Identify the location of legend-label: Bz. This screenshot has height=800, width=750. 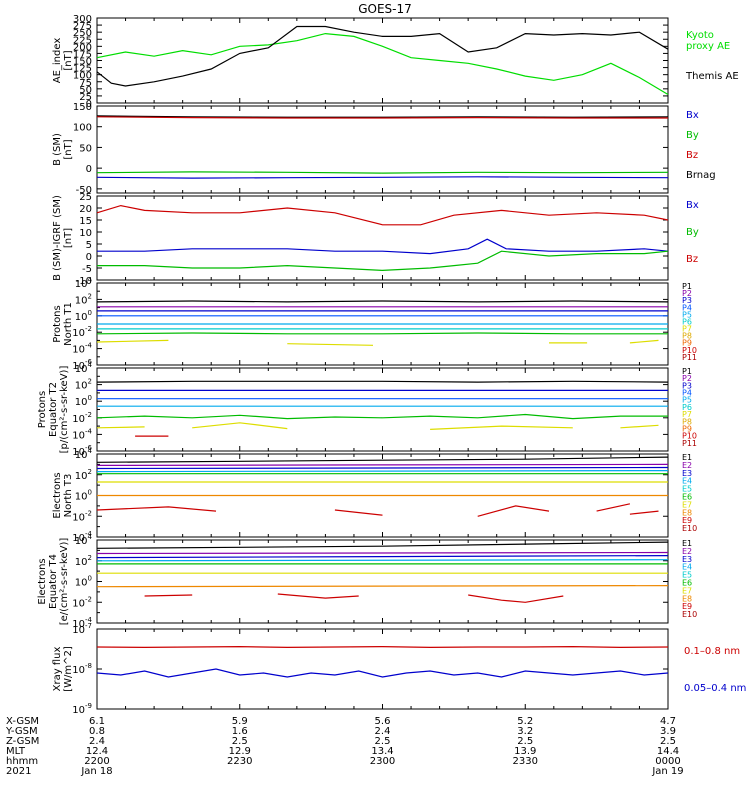
(692, 155).